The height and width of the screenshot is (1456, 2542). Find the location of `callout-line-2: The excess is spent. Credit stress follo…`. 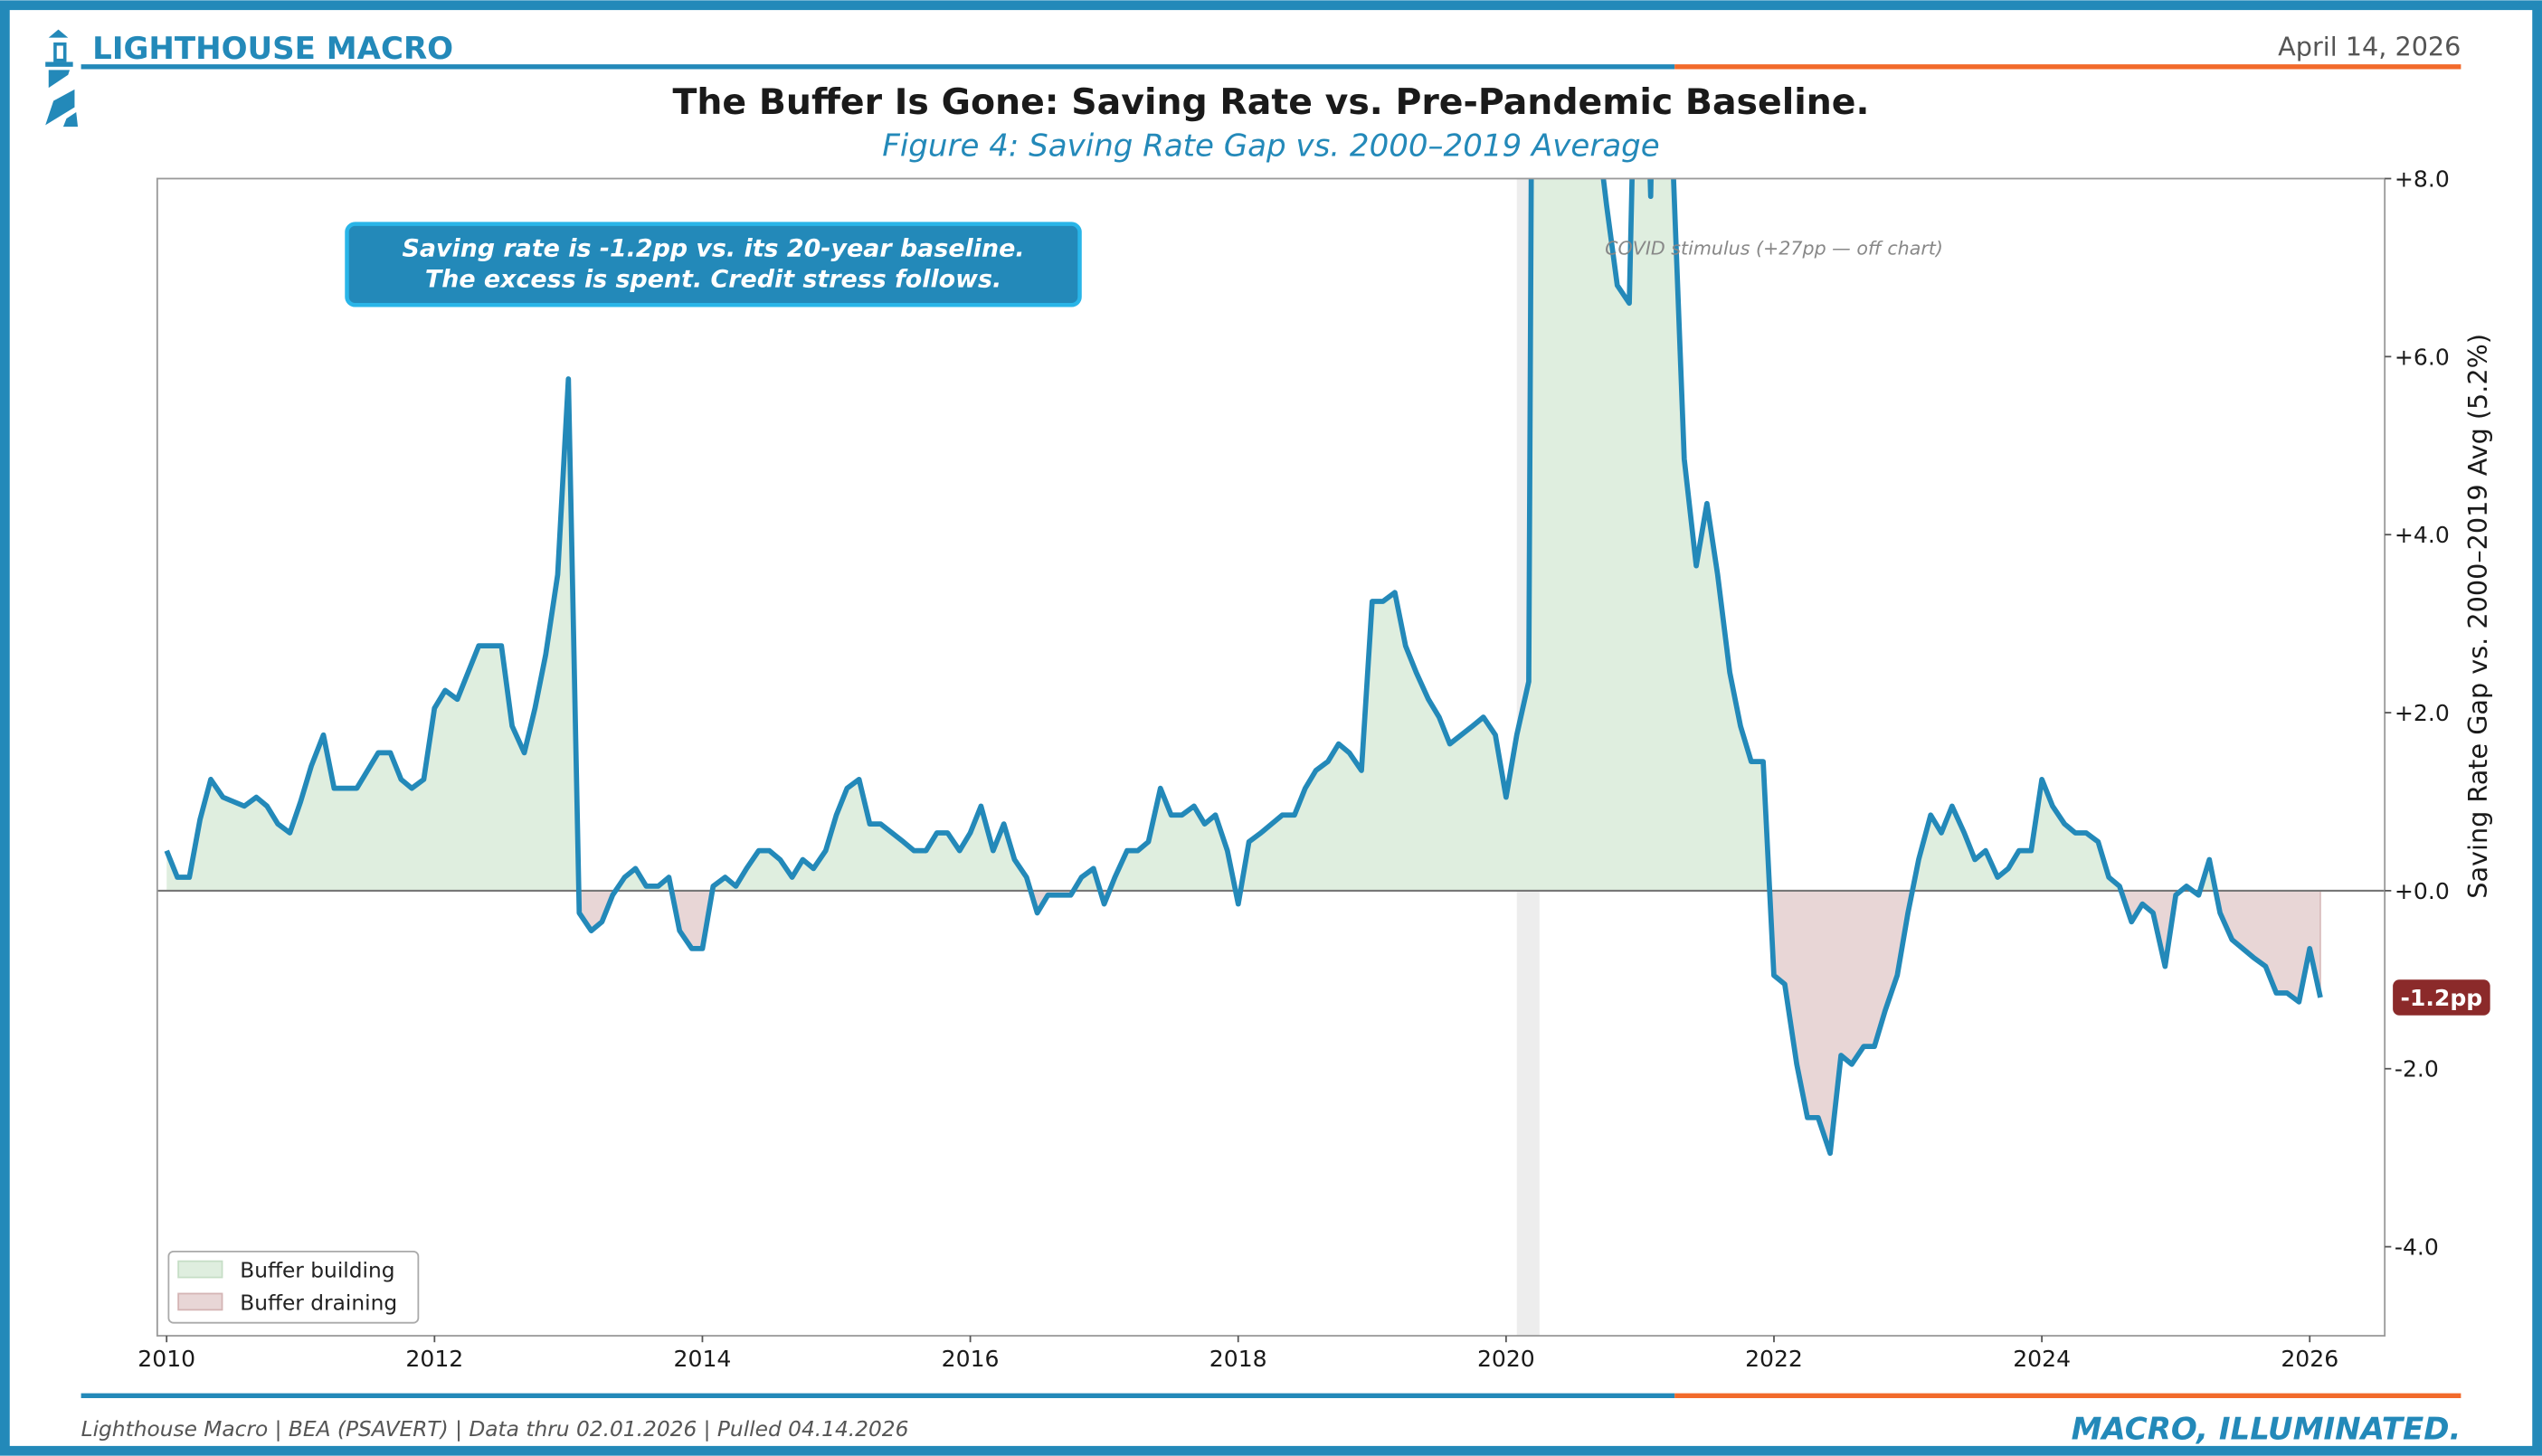

callout-line-2: The excess is spent. Credit stress follo… is located at coordinates (713, 280).